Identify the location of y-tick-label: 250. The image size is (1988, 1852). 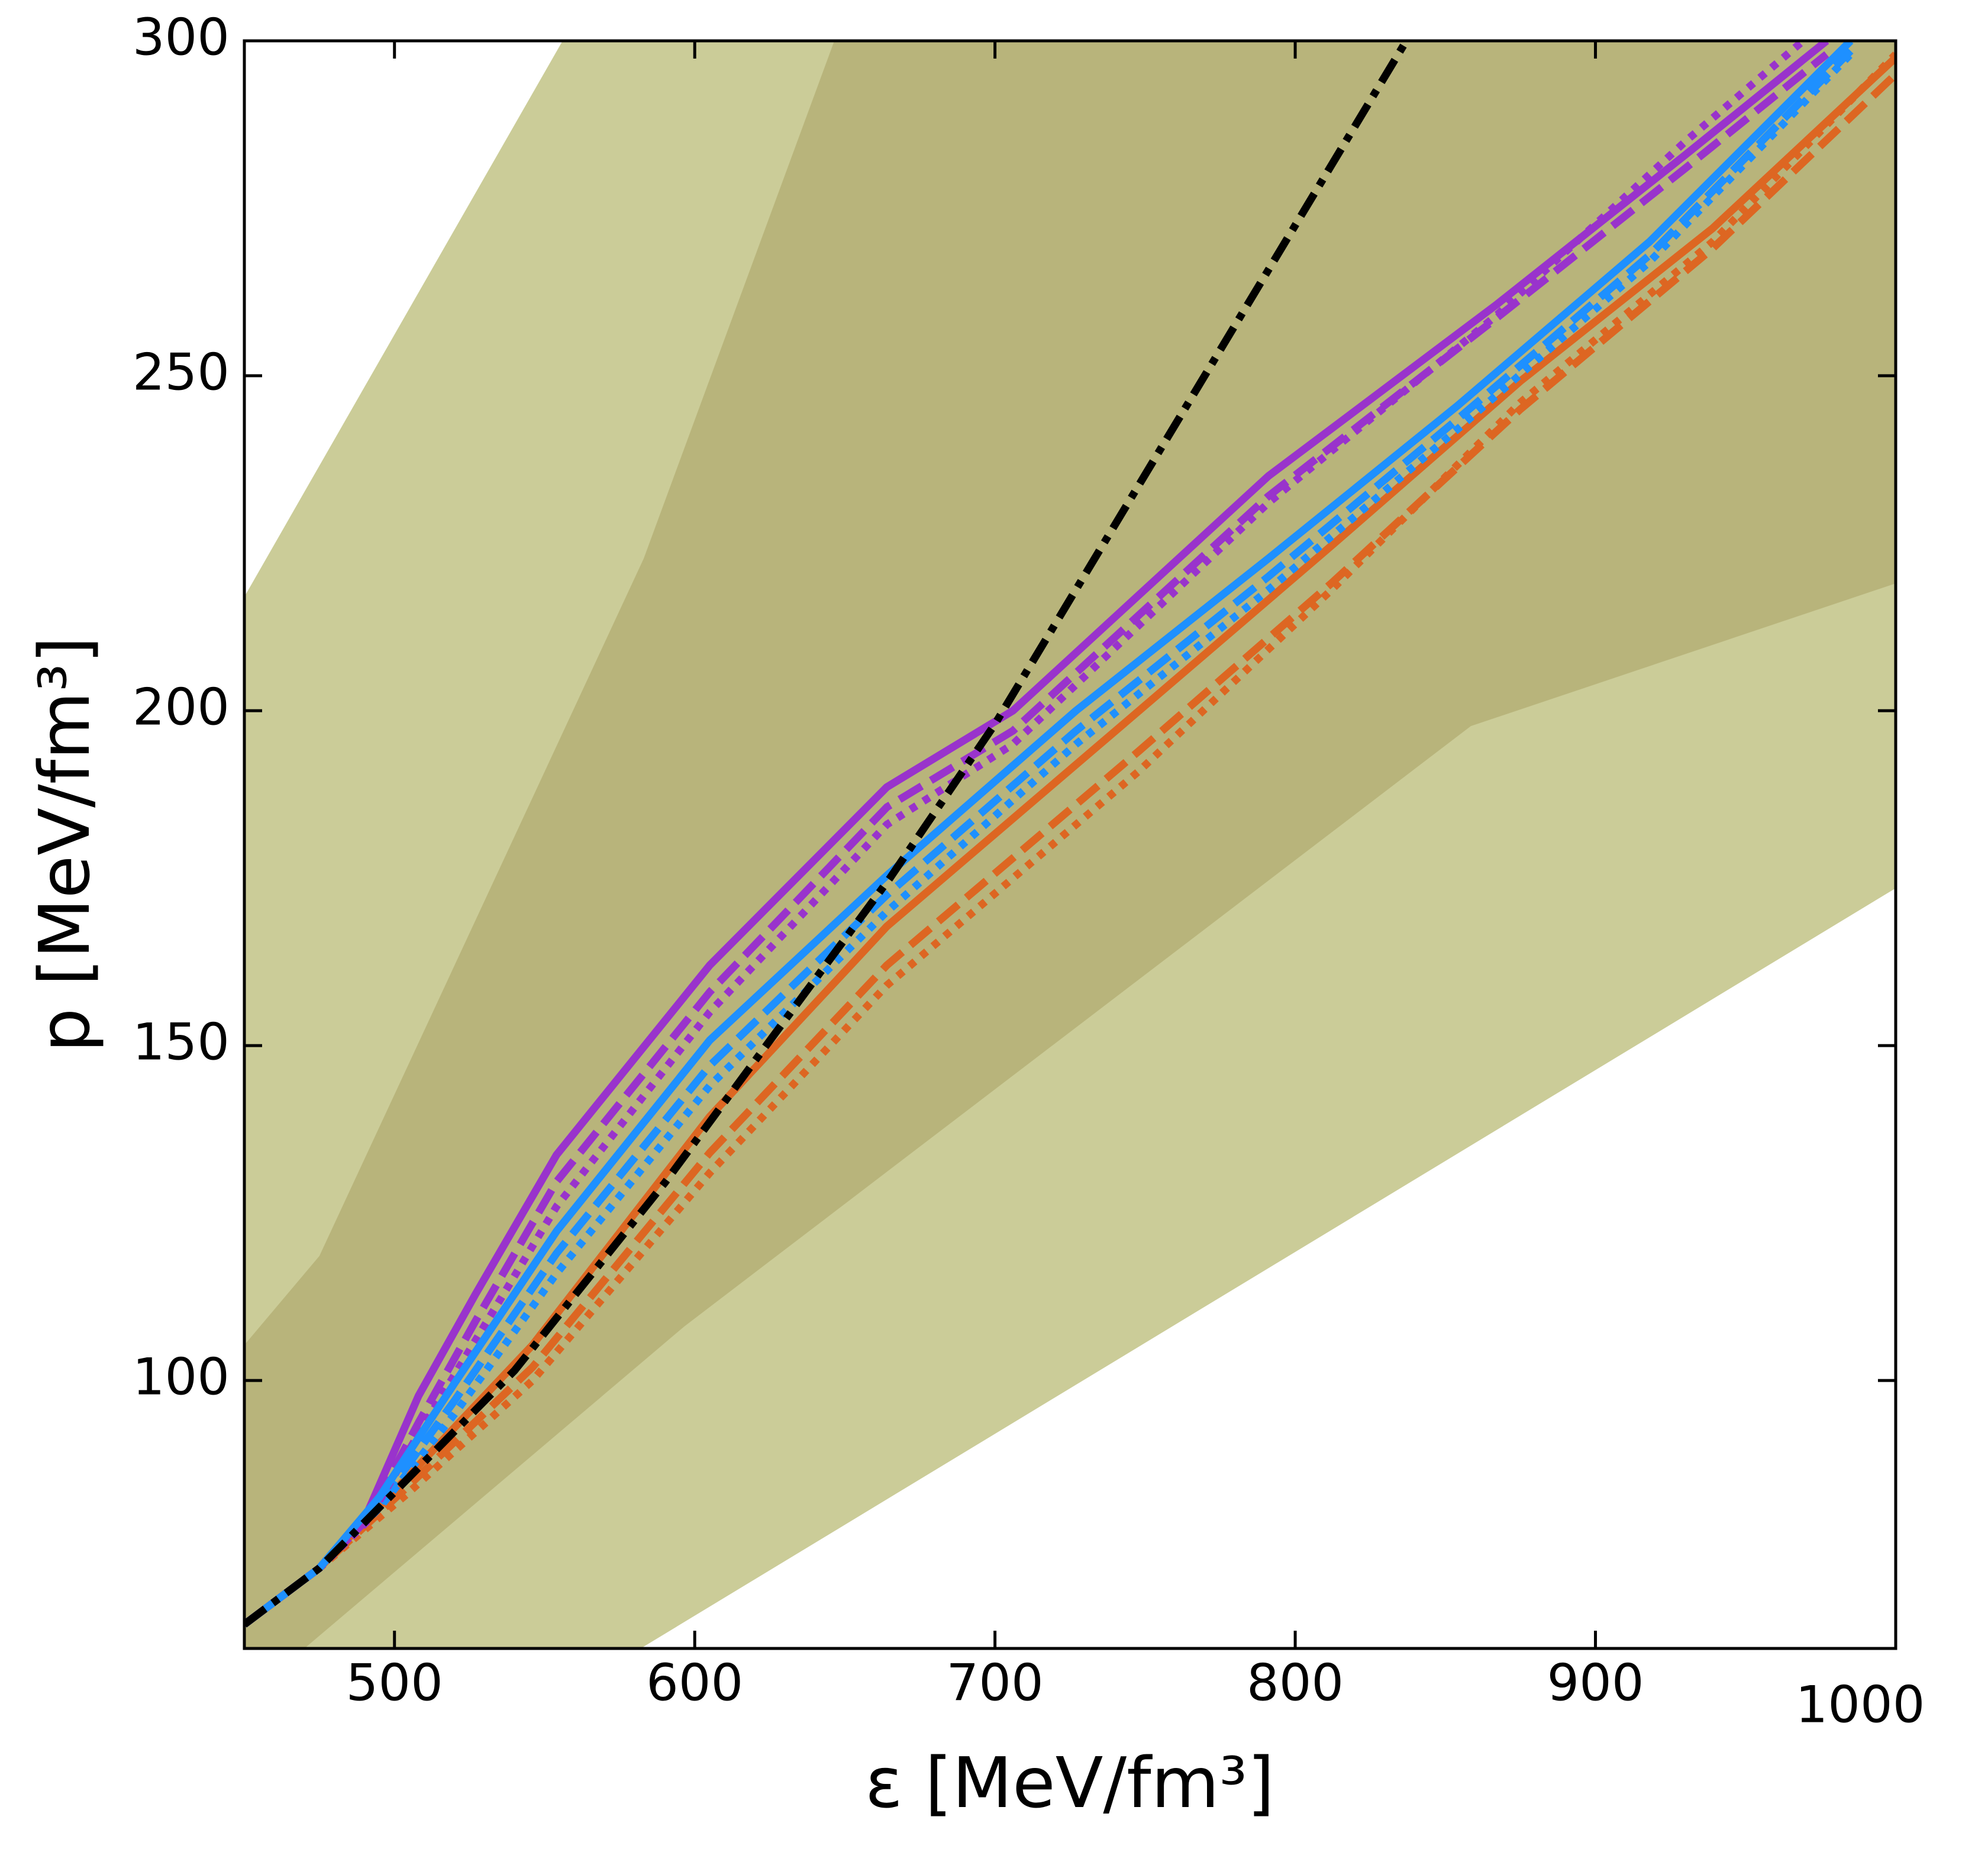
(181, 372).